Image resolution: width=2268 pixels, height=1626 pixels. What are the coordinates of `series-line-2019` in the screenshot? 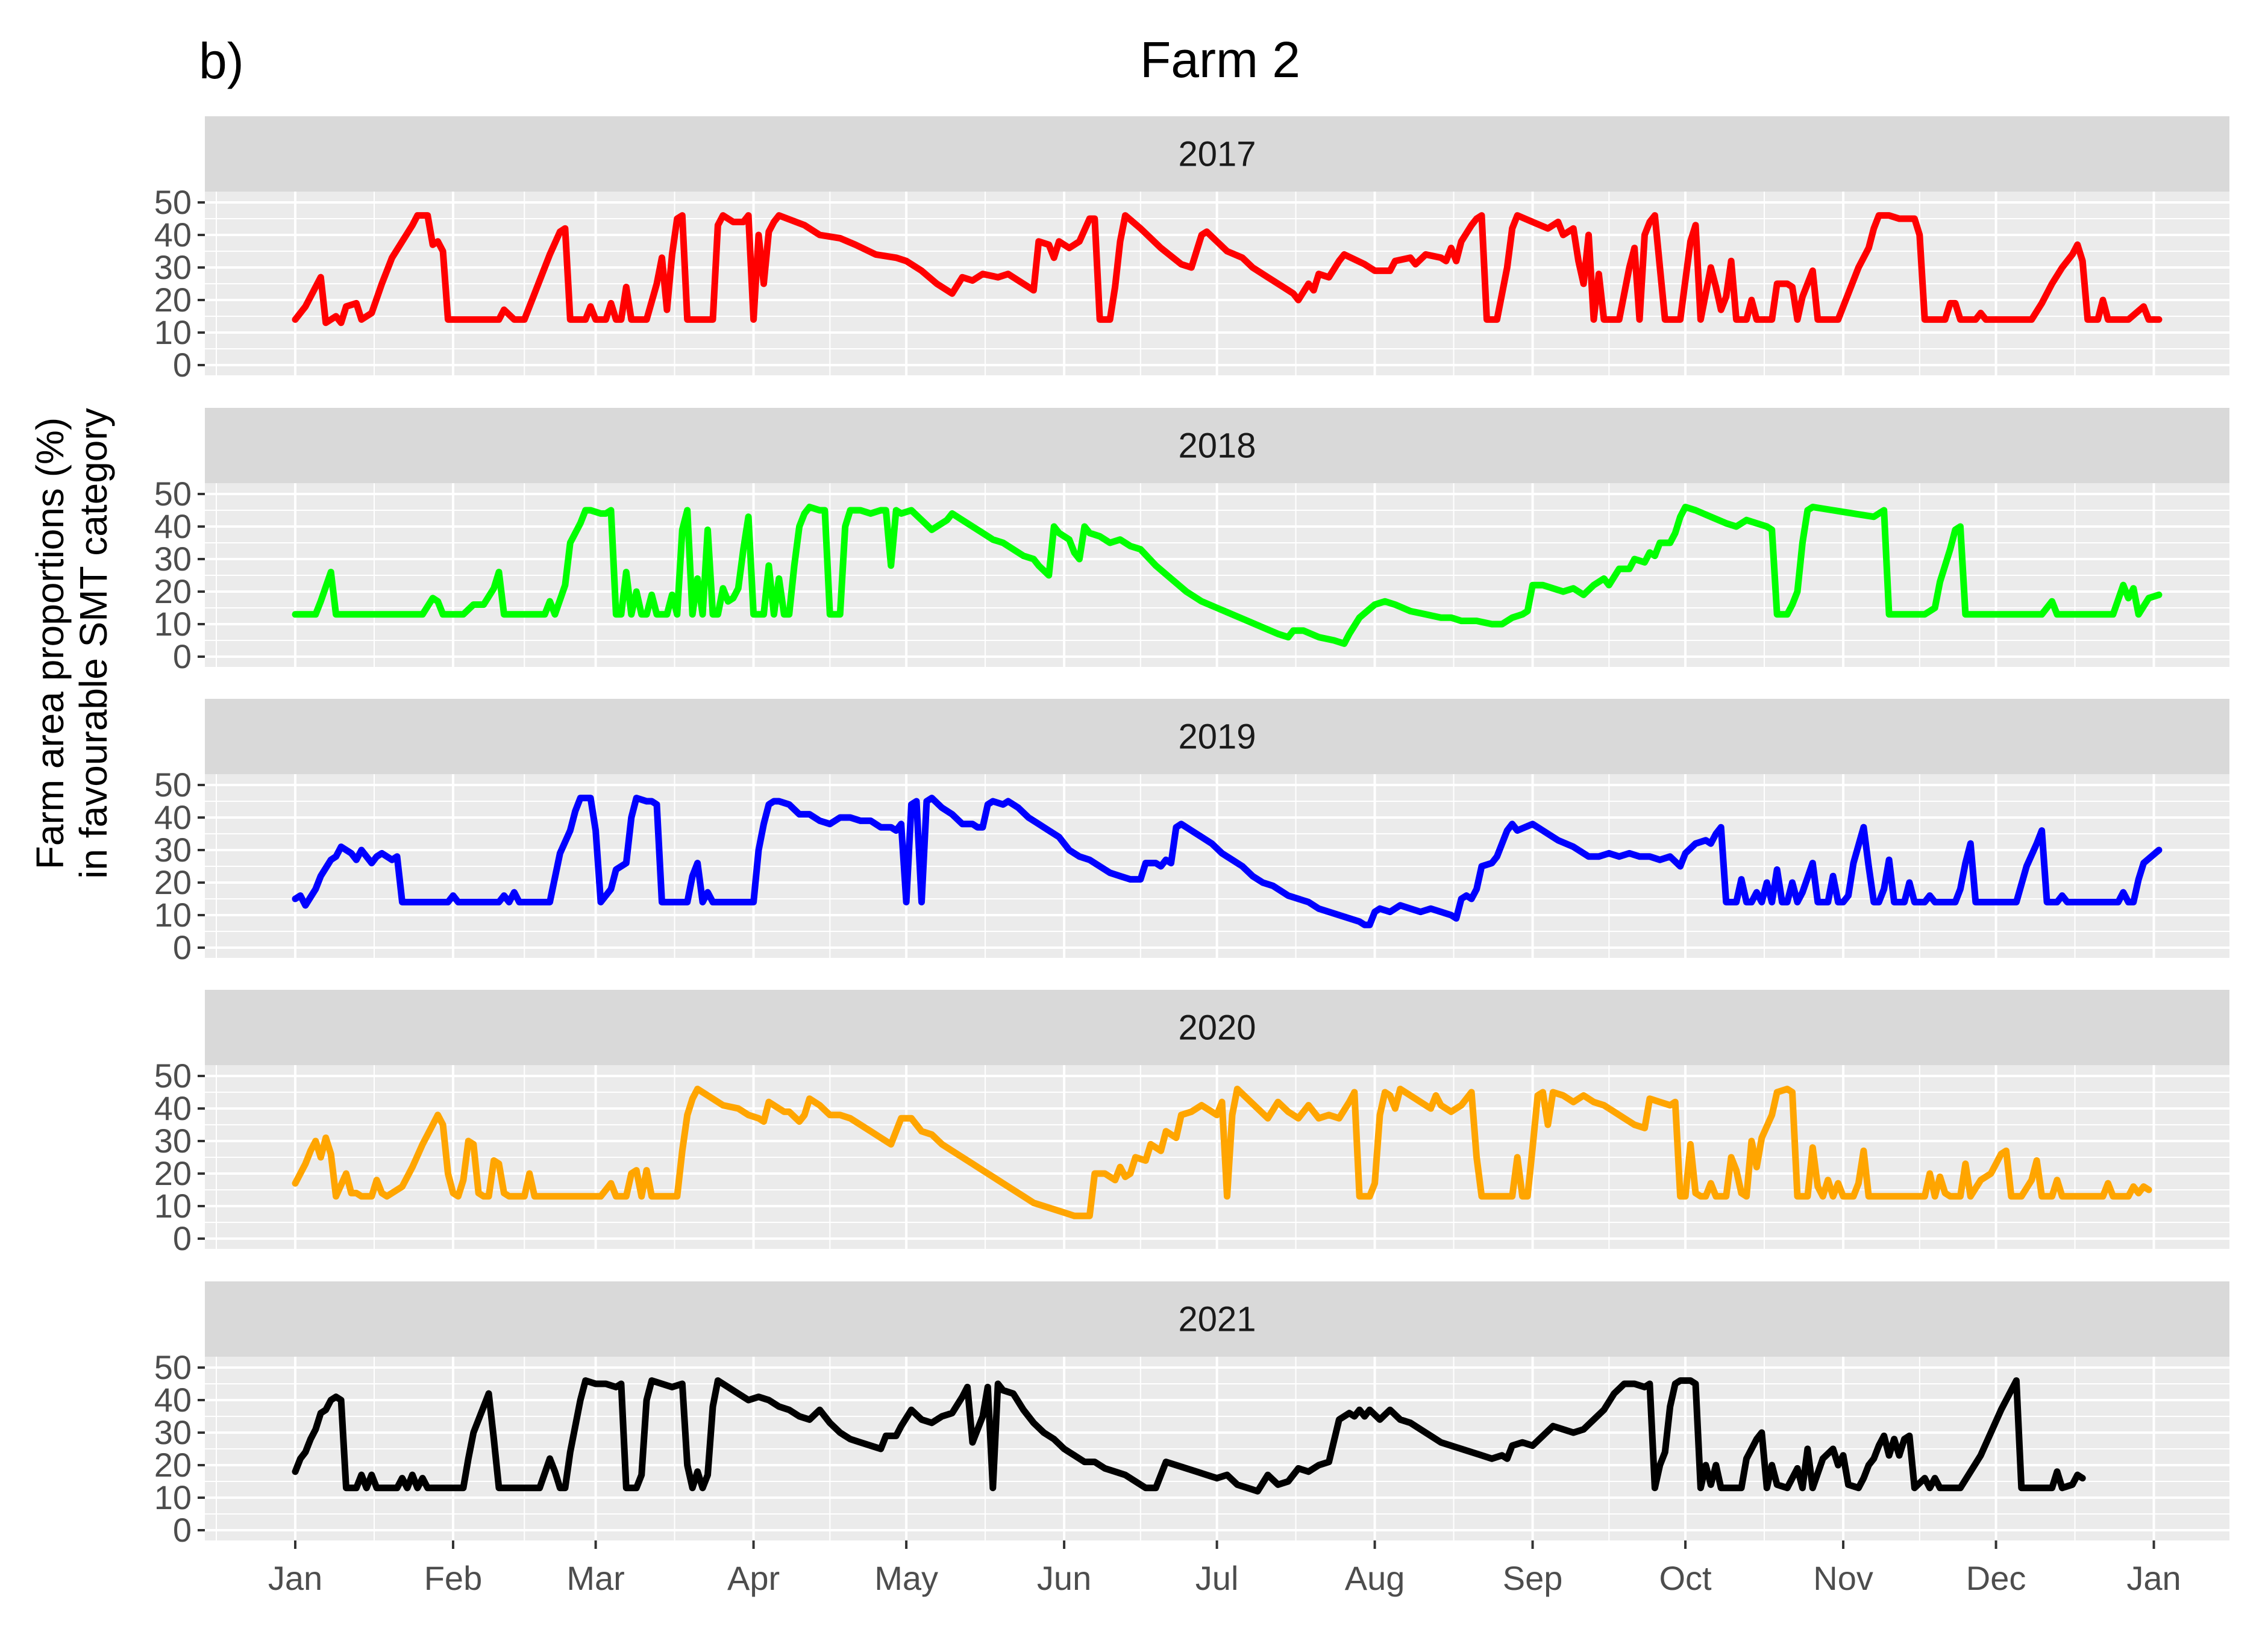 It's located at (1227, 862).